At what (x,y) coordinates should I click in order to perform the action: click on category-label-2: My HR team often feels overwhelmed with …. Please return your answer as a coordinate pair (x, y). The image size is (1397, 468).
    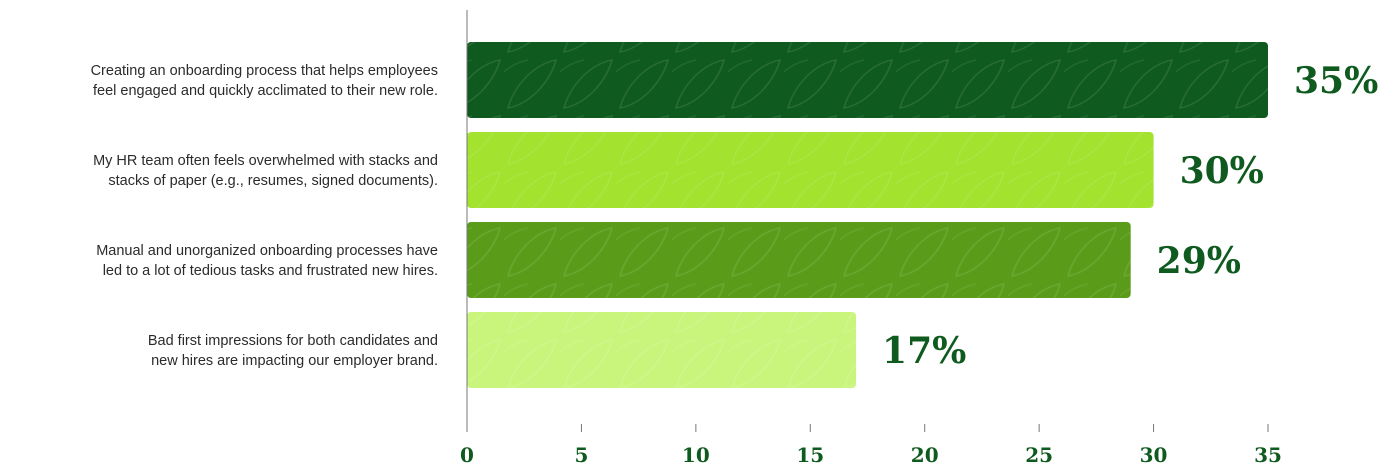
    Looking at the image, I should click on (265, 171).